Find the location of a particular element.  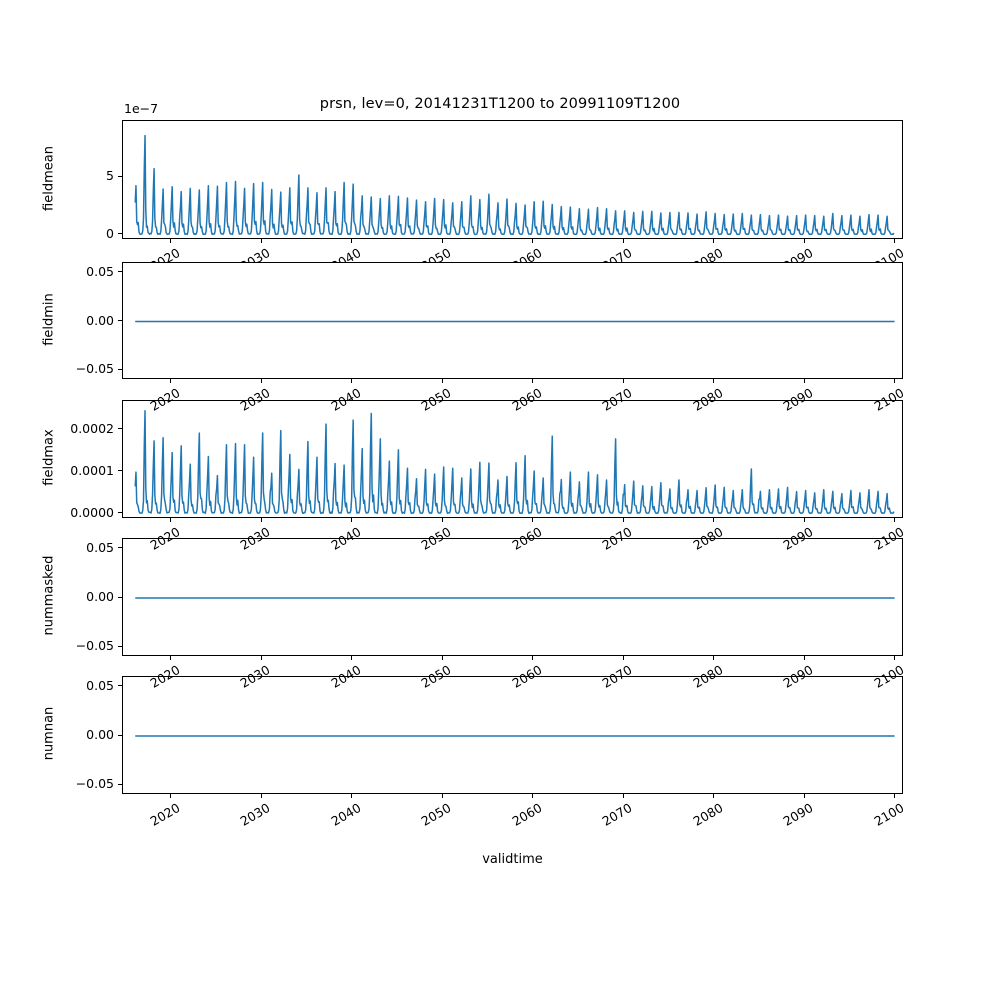

data-line-fieldmax is located at coordinates (514, 462).